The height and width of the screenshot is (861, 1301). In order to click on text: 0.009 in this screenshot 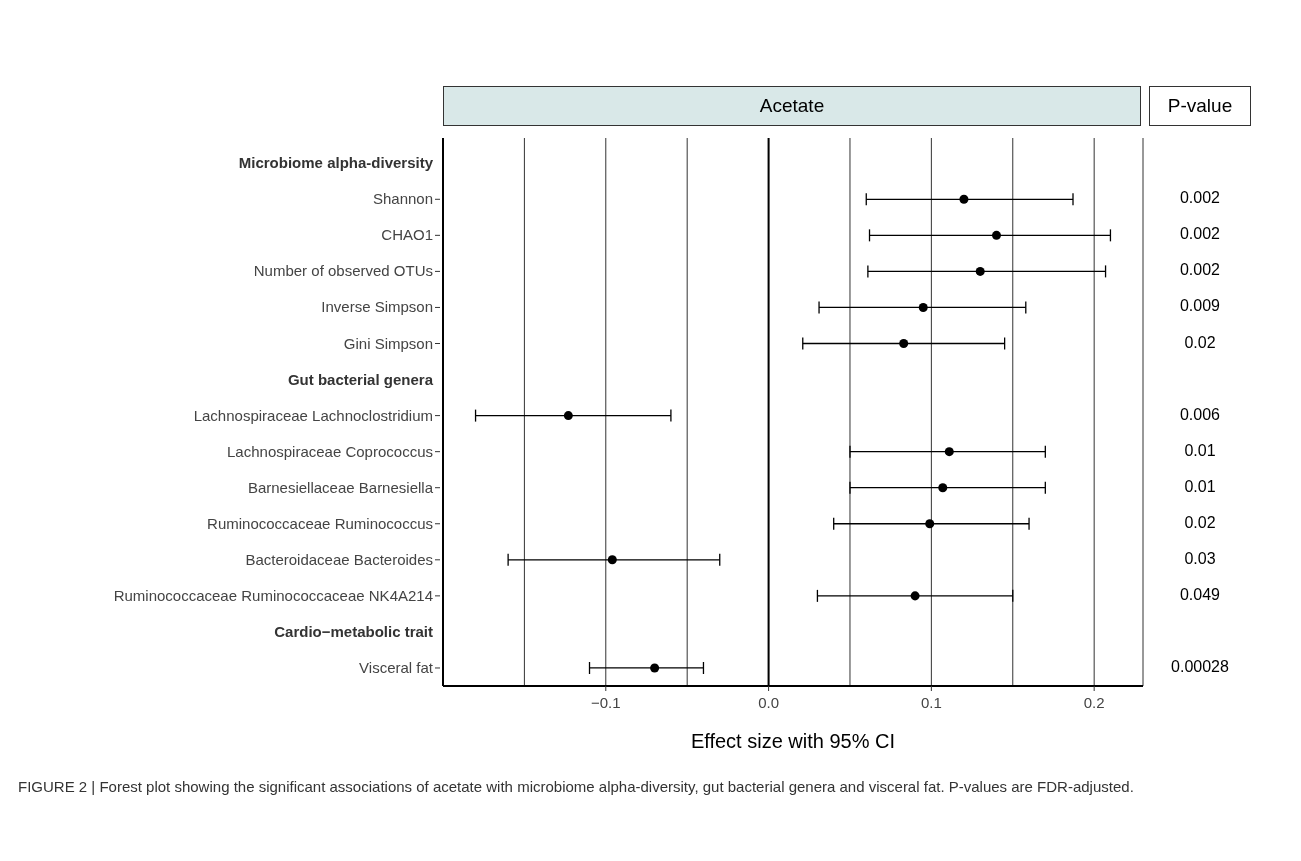, I will do `click(1199, 306)`.